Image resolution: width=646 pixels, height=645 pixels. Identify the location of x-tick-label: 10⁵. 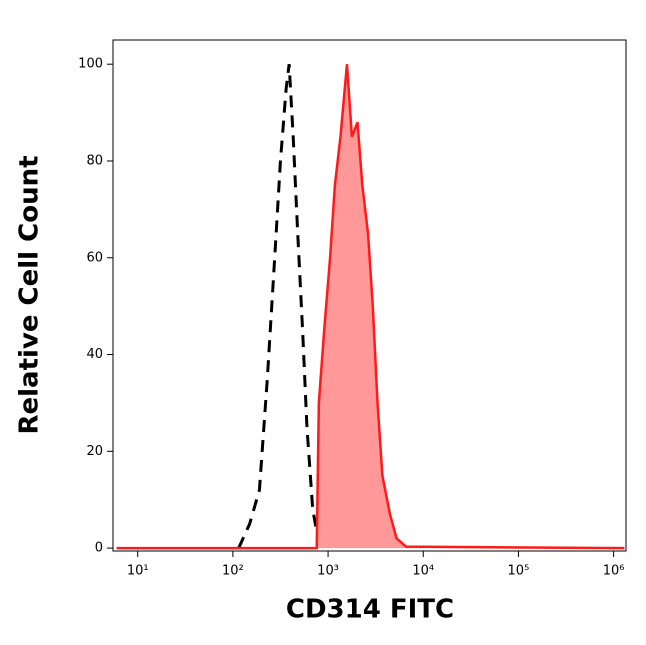
(519, 571).